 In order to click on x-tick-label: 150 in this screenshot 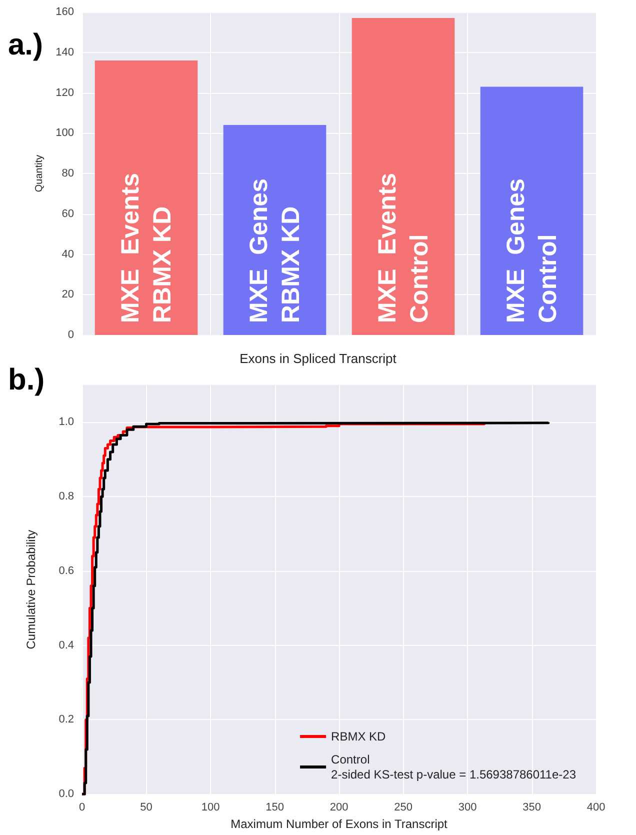, I will do `click(275, 808)`.